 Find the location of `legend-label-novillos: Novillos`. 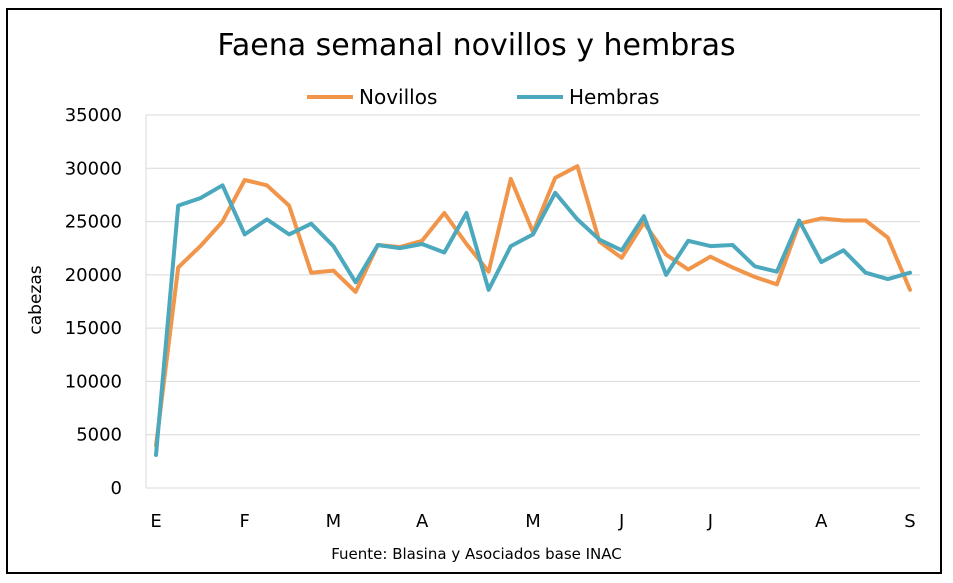

legend-label-novillos: Novillos is located at coordinates (398, 97).